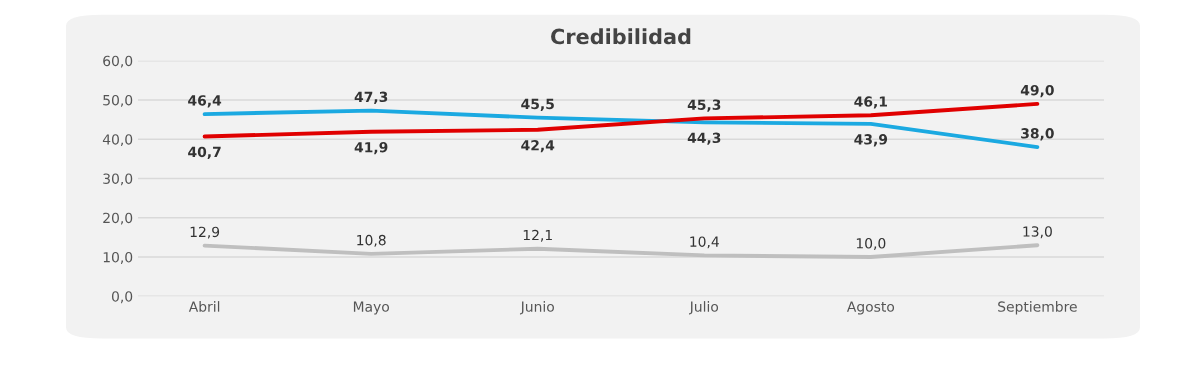  What do you see at coordinates (1037, 134) in the screenshot?
I see `data-label: 38,0` at bounding box center [1037, 134].